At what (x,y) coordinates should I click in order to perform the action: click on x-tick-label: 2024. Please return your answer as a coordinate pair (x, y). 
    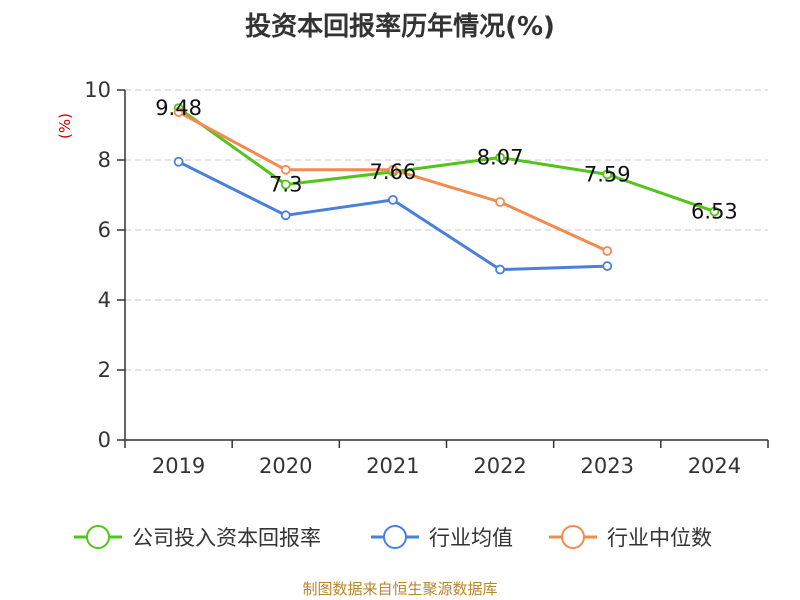
    Looking at the image, I should click on (714, 466).